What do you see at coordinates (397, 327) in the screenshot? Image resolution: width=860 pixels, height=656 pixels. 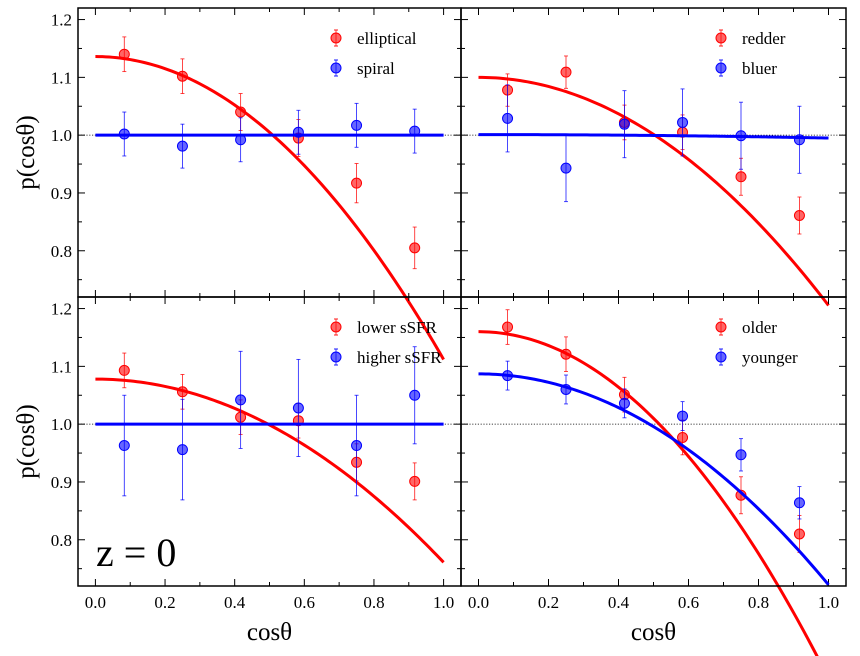 I see `legend-label: lower sSFR` at bounding box center [397, 327].